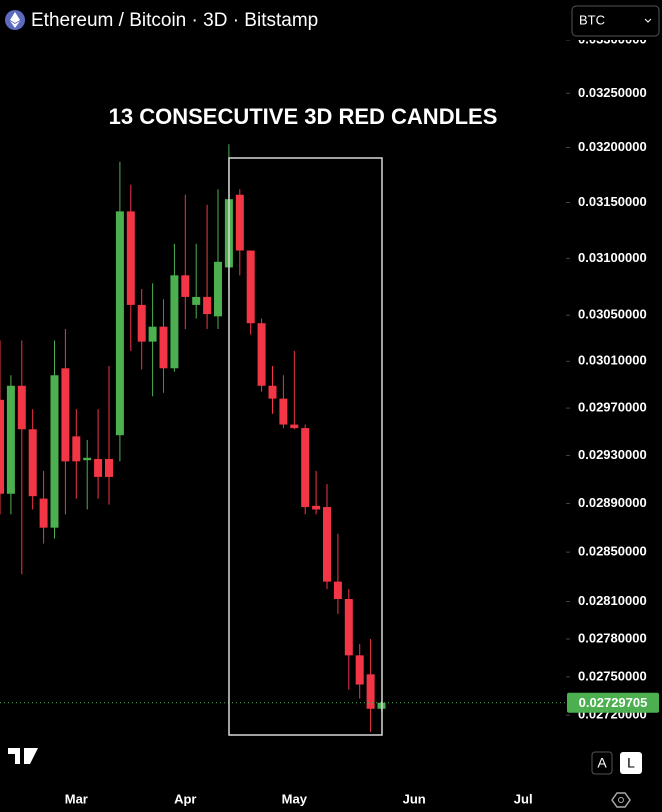  Describe the element at coordinates (331, 20) in the screenshot. I see `header` at that location.